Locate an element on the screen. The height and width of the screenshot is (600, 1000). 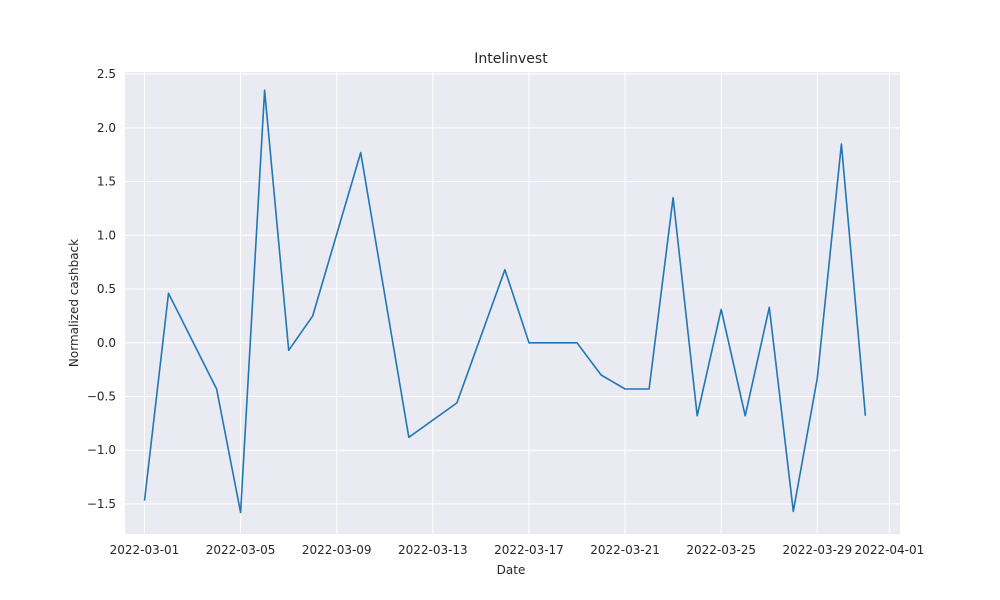
x-tick-label: 2022-03-09 is located at coordinates (337, 550).